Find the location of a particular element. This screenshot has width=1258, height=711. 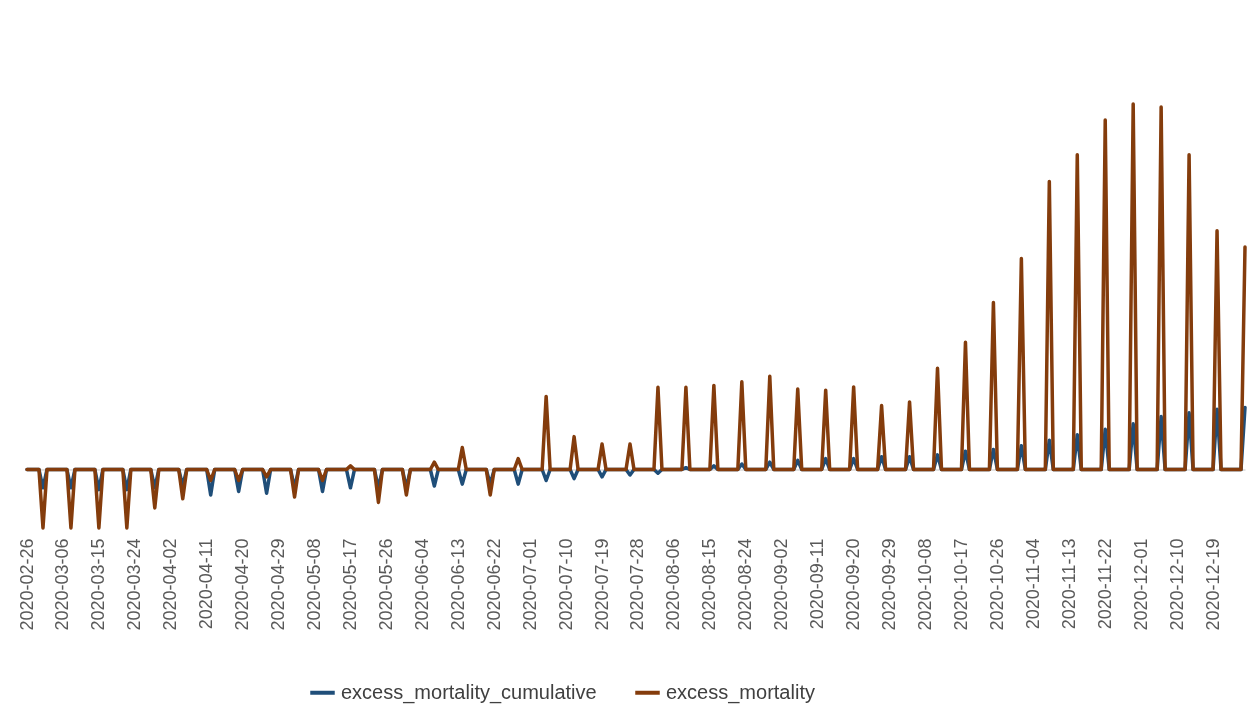

x-tick-label: 2020-11-22 is located at coordinates (1104, 584).